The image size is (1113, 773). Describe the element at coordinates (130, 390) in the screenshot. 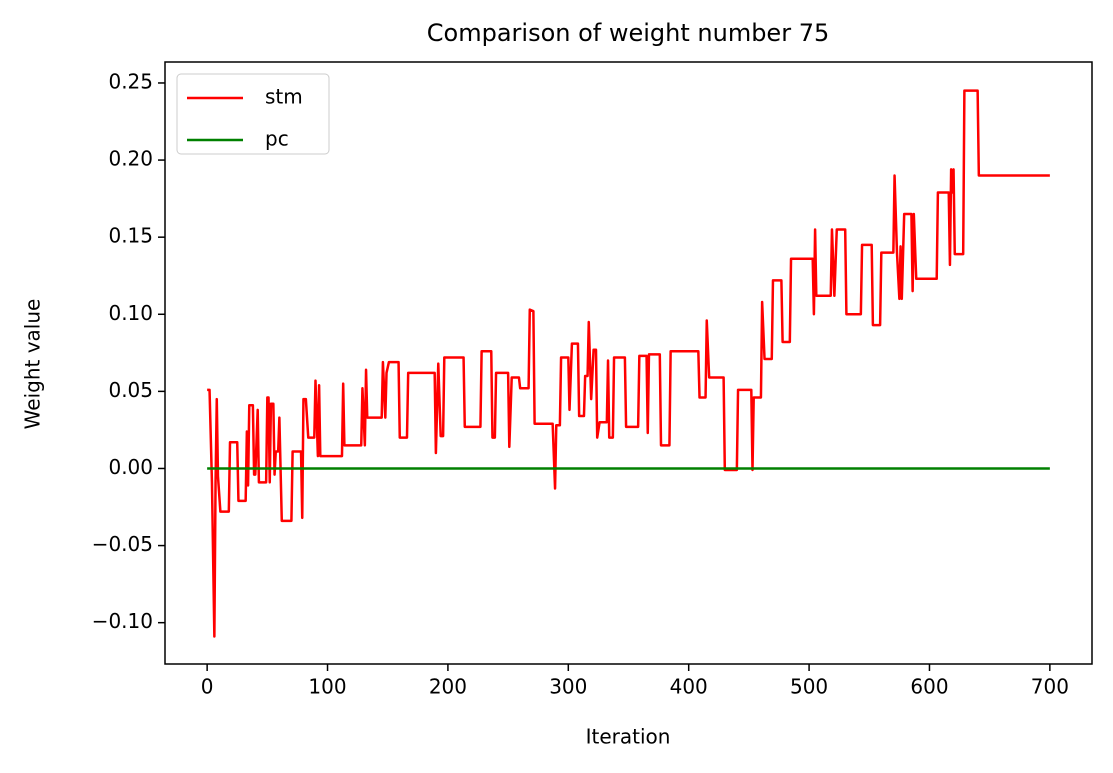

I see `y-tick-label: 0.05` at that location.